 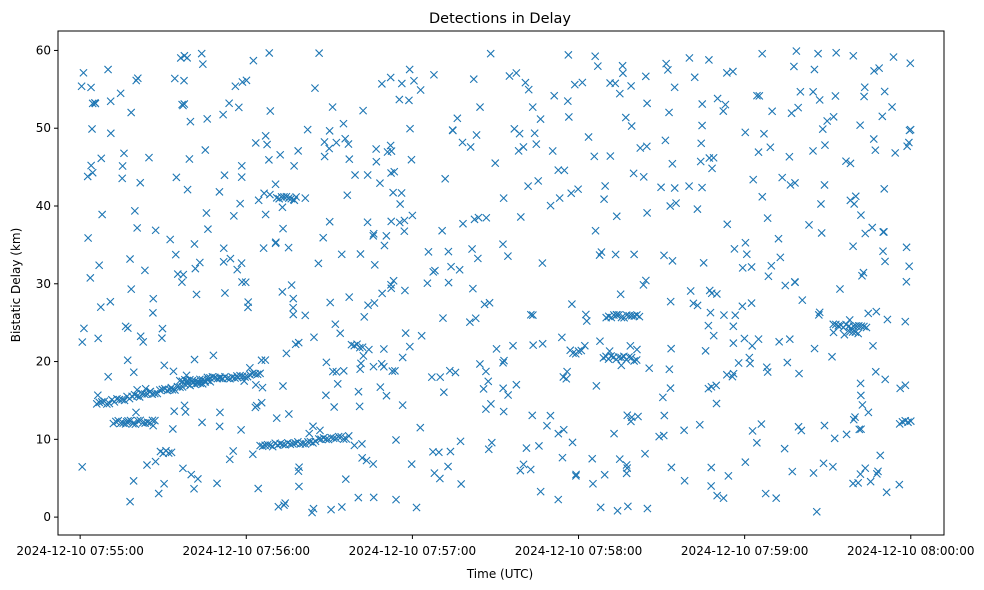 I want to click on x-tick-label: 2024-12-10 07:59:00, so click(x=744, y=551).